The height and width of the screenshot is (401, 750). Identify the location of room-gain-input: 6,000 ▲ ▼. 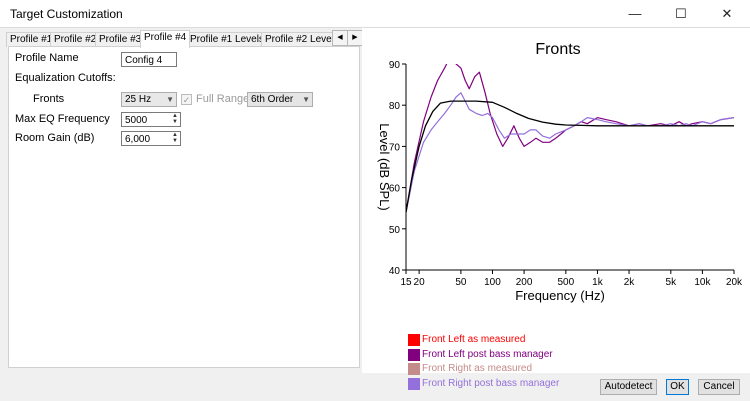
(151, 138).